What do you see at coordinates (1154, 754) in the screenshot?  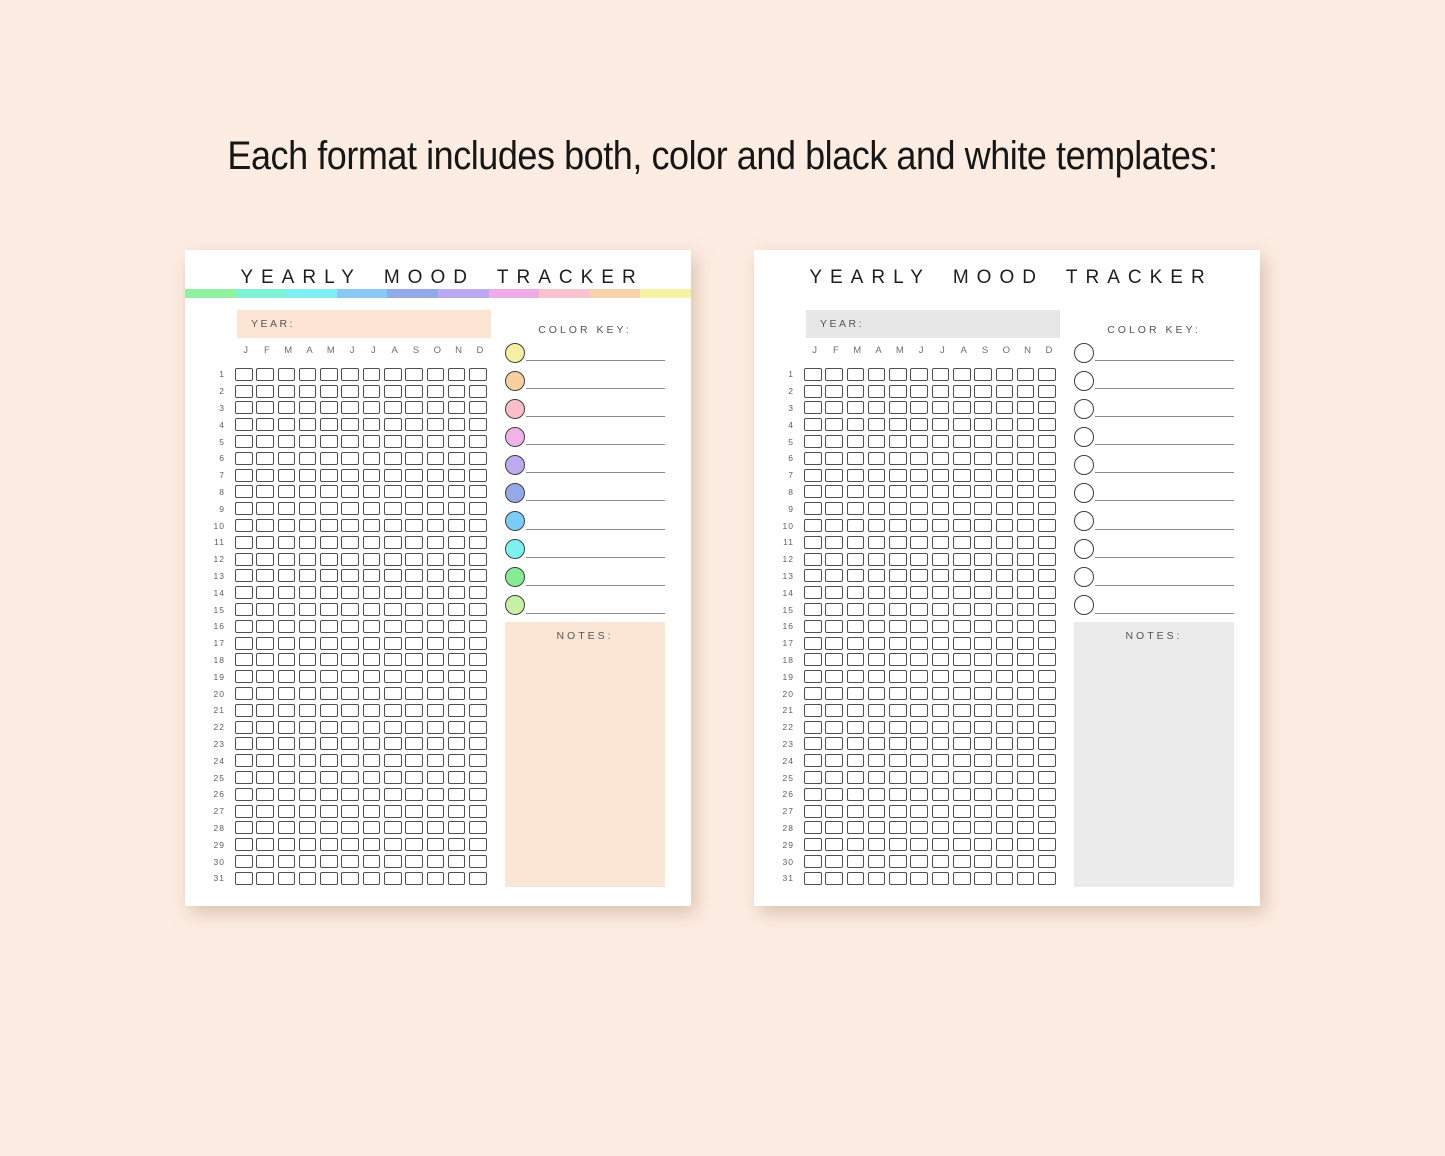 I see `notes-area: NOTES:` at bounding box center [1154, 754].